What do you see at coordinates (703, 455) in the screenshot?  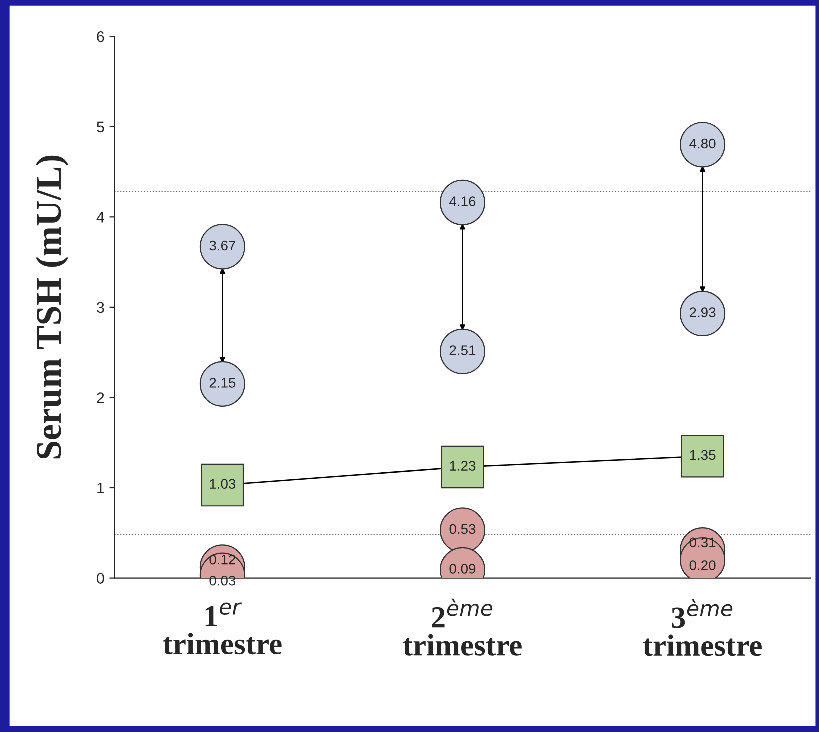 I see `data-label: 1.35` at bounding box center [703, 455].